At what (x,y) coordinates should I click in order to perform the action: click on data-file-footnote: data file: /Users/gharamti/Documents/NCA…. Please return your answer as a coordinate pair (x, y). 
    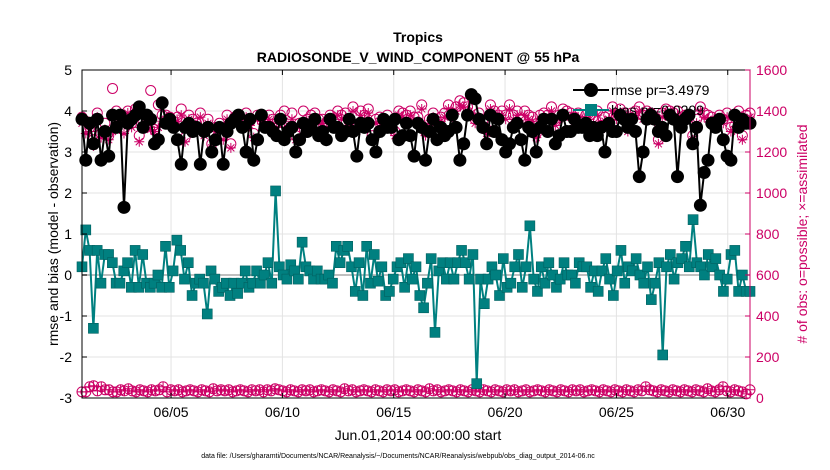
    Looking at the image, I should click on (398, 456).